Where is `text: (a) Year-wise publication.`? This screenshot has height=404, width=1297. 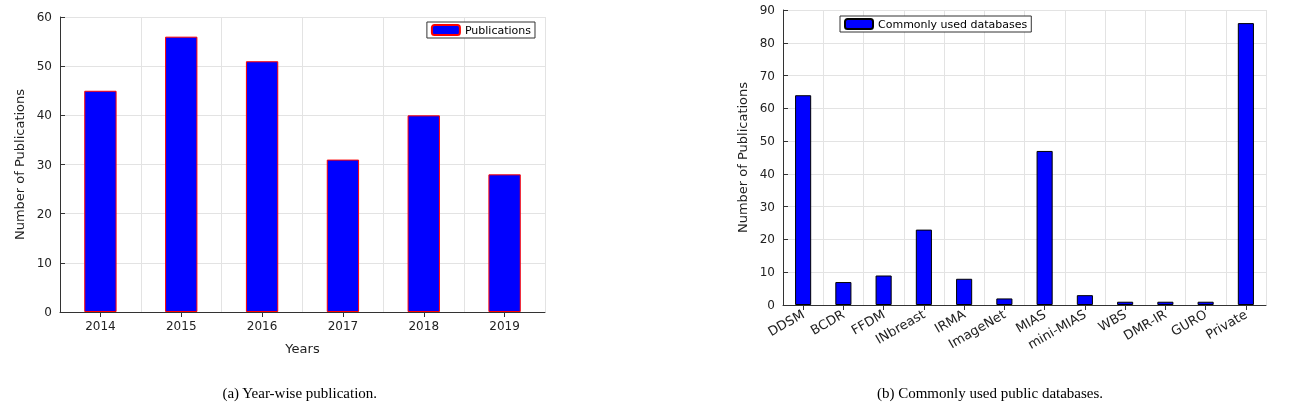
text: (a) Year-wise publication. is located at coordinates (300, 393).